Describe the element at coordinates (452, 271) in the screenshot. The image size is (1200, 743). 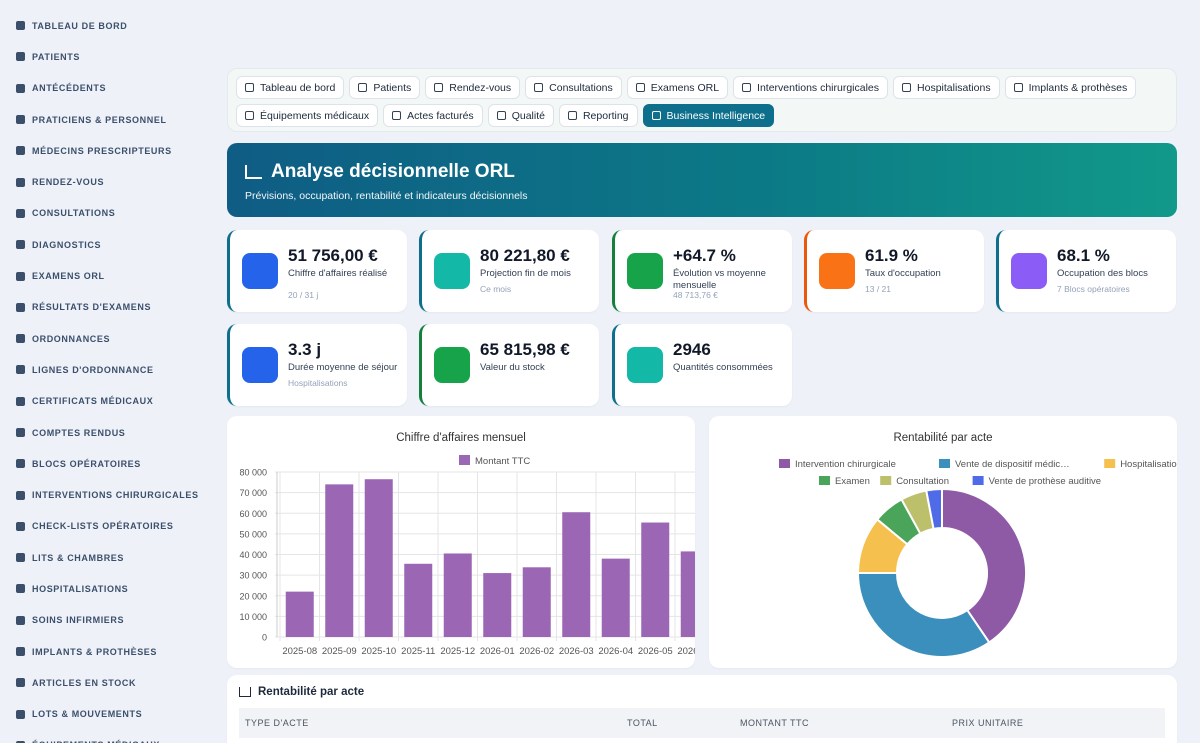
I see `chart-line-icon` at that location.